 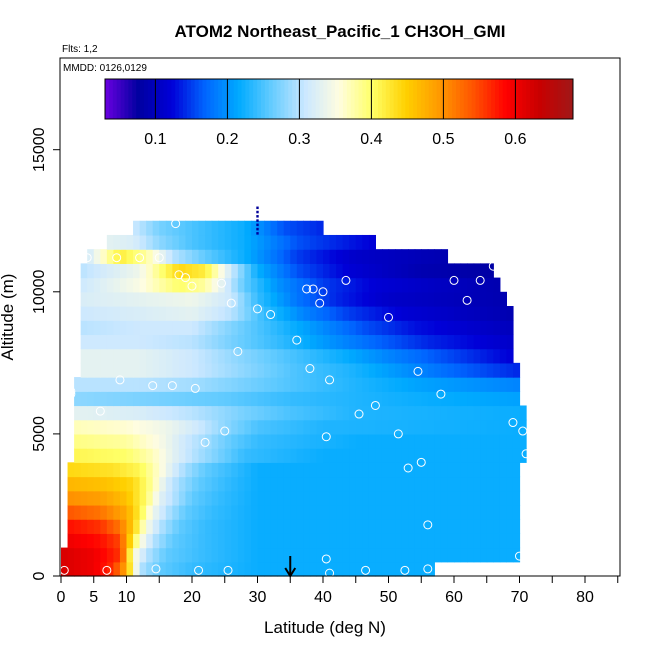 I want to click on x-tick-label: 40, so click(x=323, y=597).